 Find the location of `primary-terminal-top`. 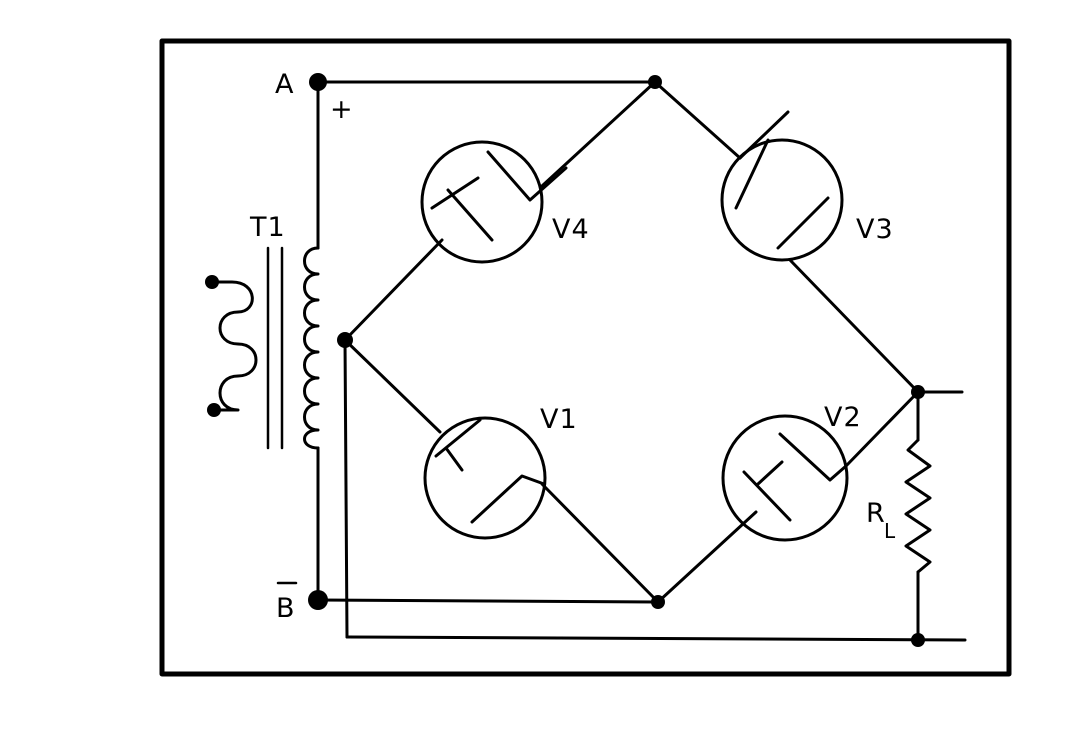

primary-terminal-top is located at coordinates (212, 282).